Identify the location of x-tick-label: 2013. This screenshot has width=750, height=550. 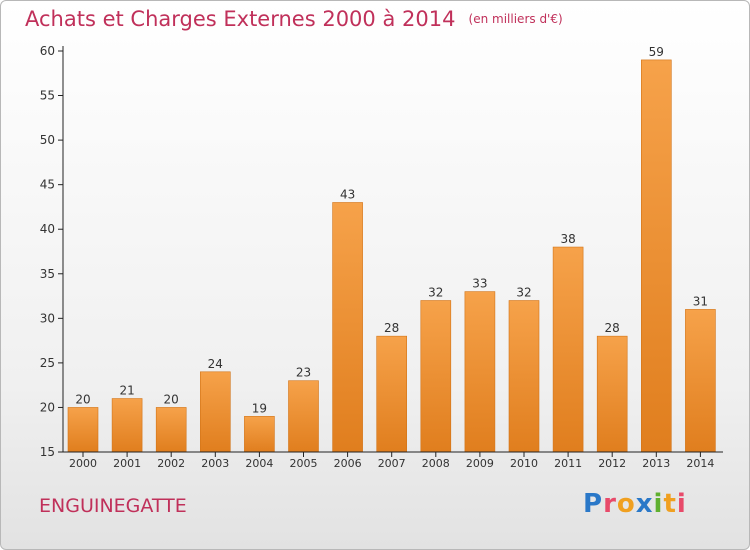
(656, 463).